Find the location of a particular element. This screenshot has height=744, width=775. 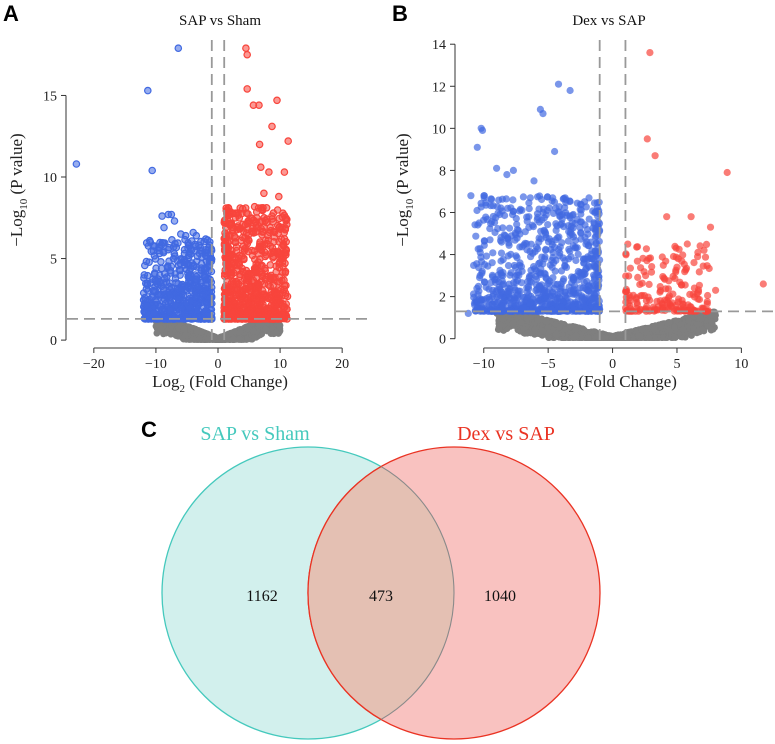

x-tick-label: 0 is located at coordinates (218, 364).